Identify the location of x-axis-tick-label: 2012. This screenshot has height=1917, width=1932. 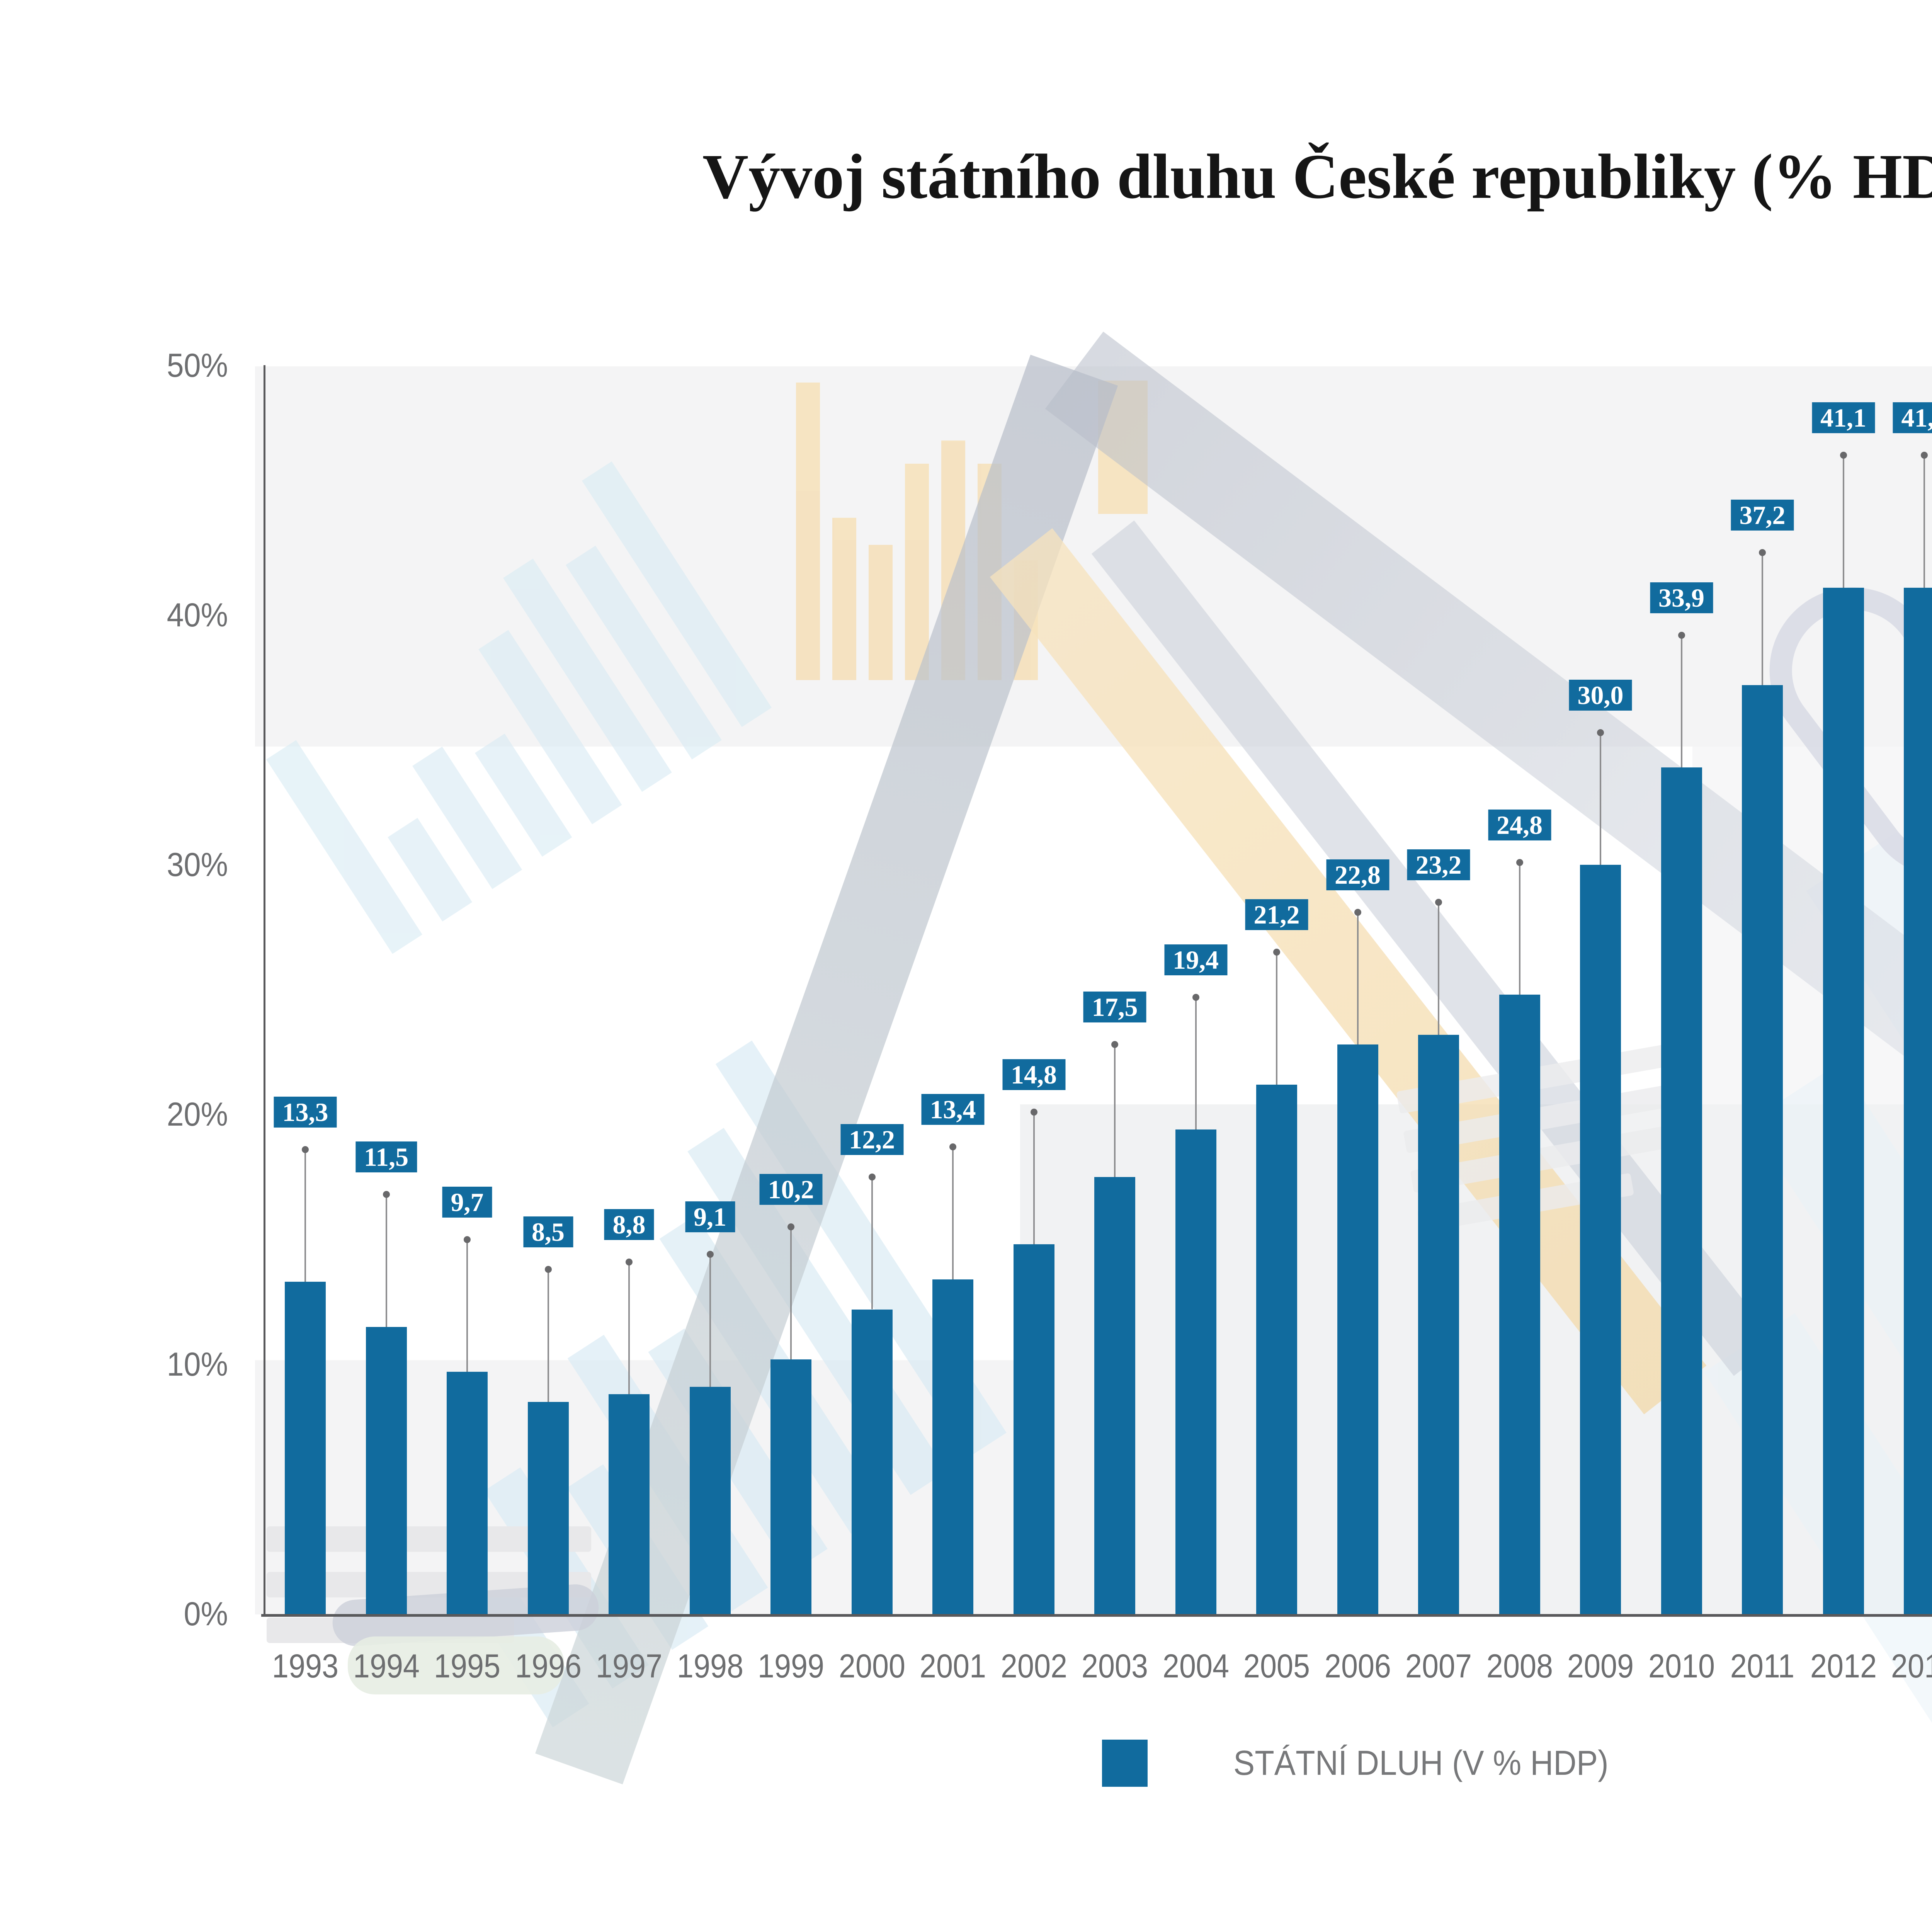
(1843, 1667).